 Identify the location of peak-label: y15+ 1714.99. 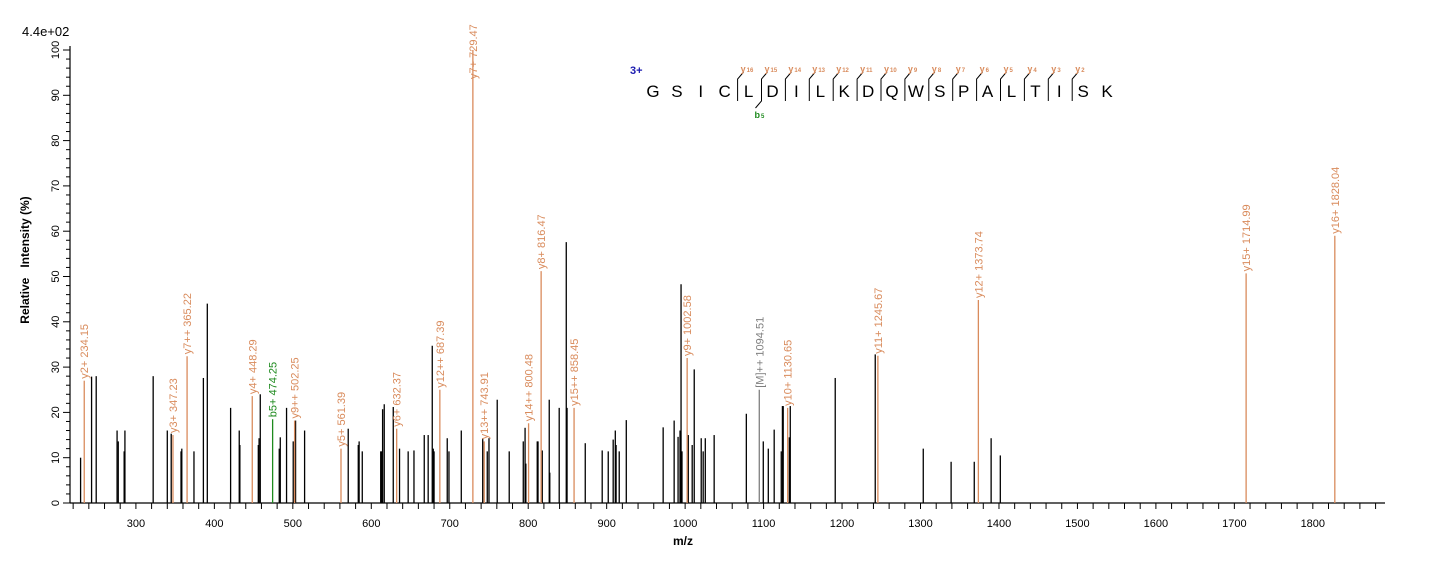
(1247, 237).